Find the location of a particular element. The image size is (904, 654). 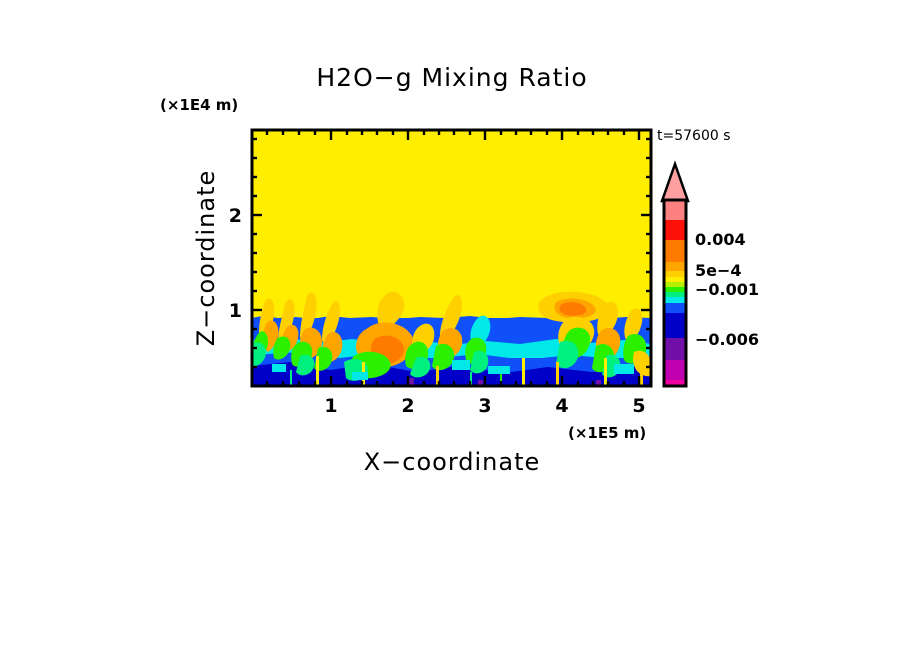

x-tick-label: 4 is located at coordinates (561, 406).